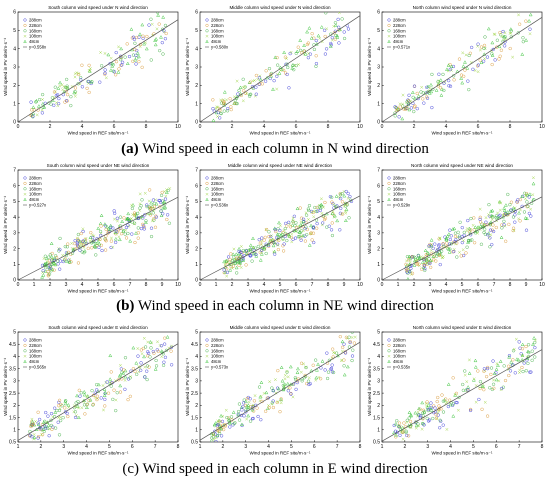  Describe the element at coordinates (14, 171) in the screenshot. I see `y-tick-label: 7` at that location.